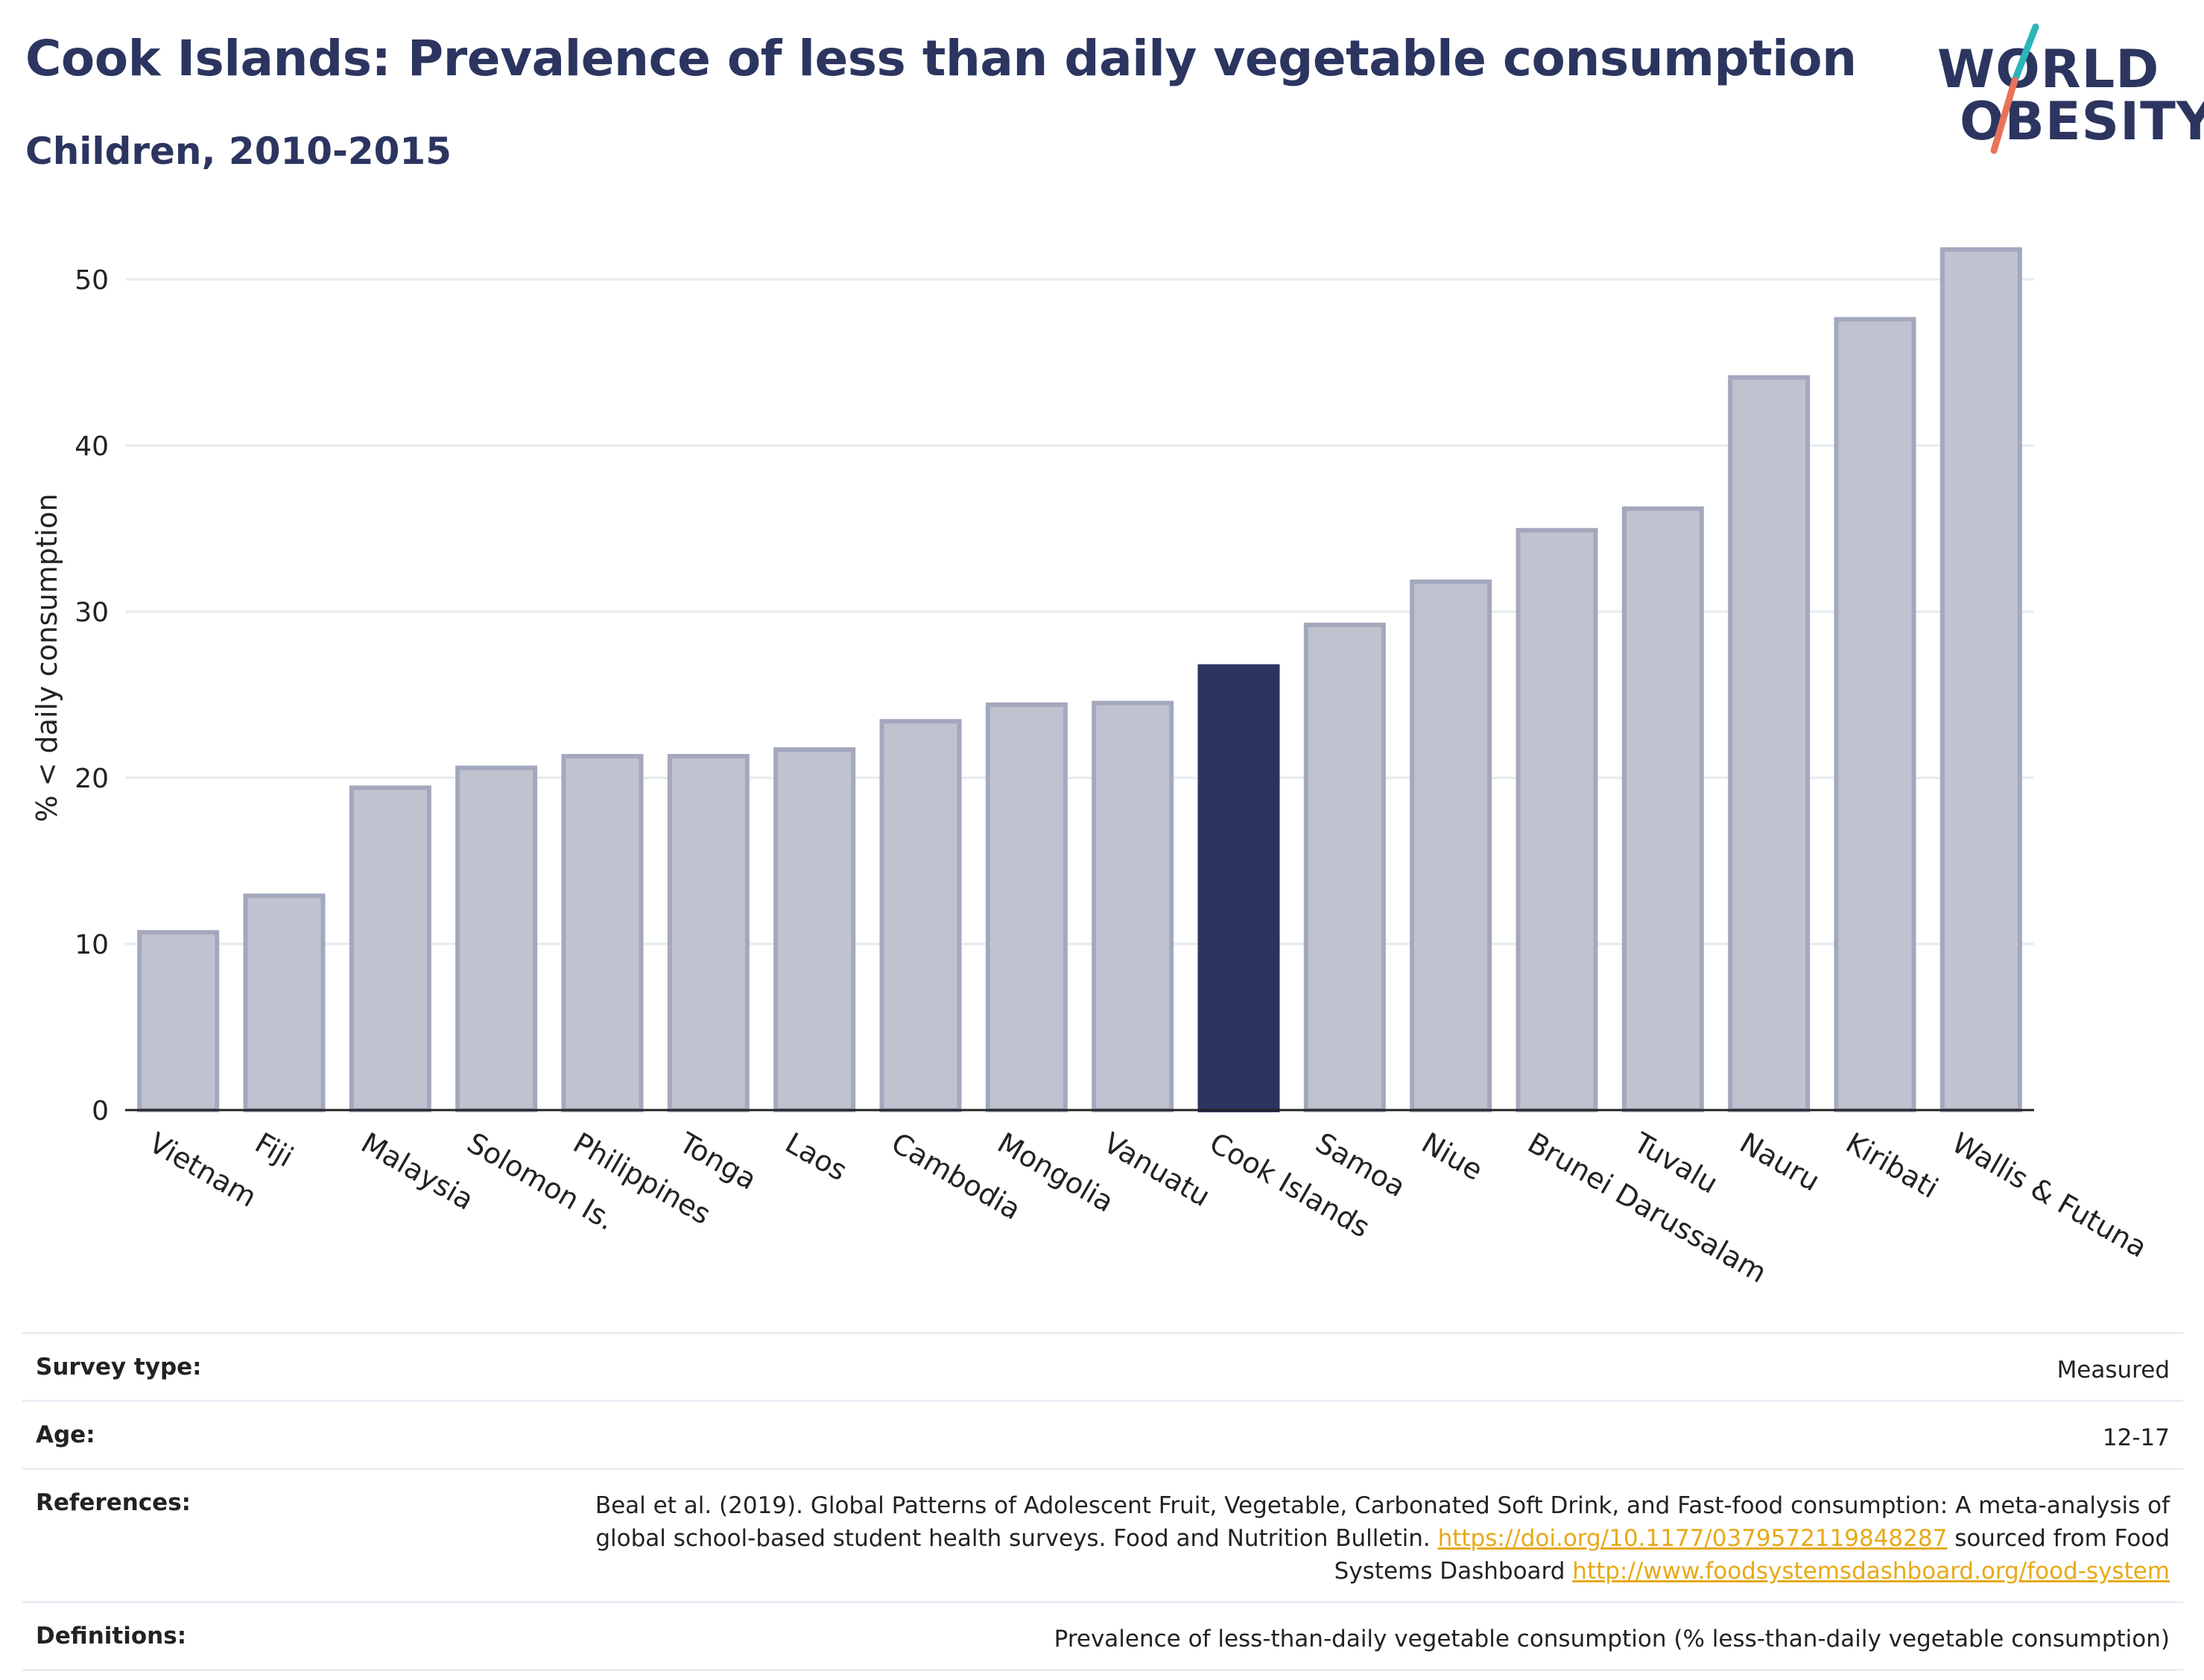  Describe the element at coordinates (1102, 1434) in the screenshot. I see `info-row-age: Age: 12-17` at that location.